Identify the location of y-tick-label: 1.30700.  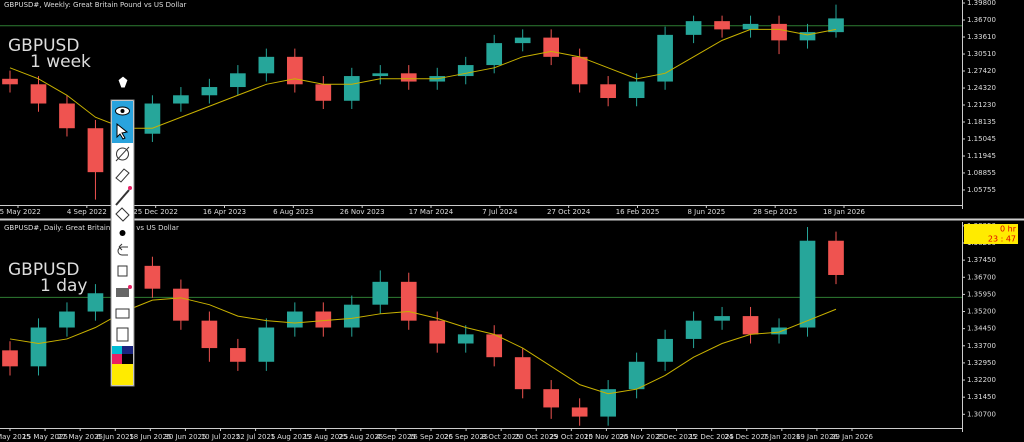
(981, 414).